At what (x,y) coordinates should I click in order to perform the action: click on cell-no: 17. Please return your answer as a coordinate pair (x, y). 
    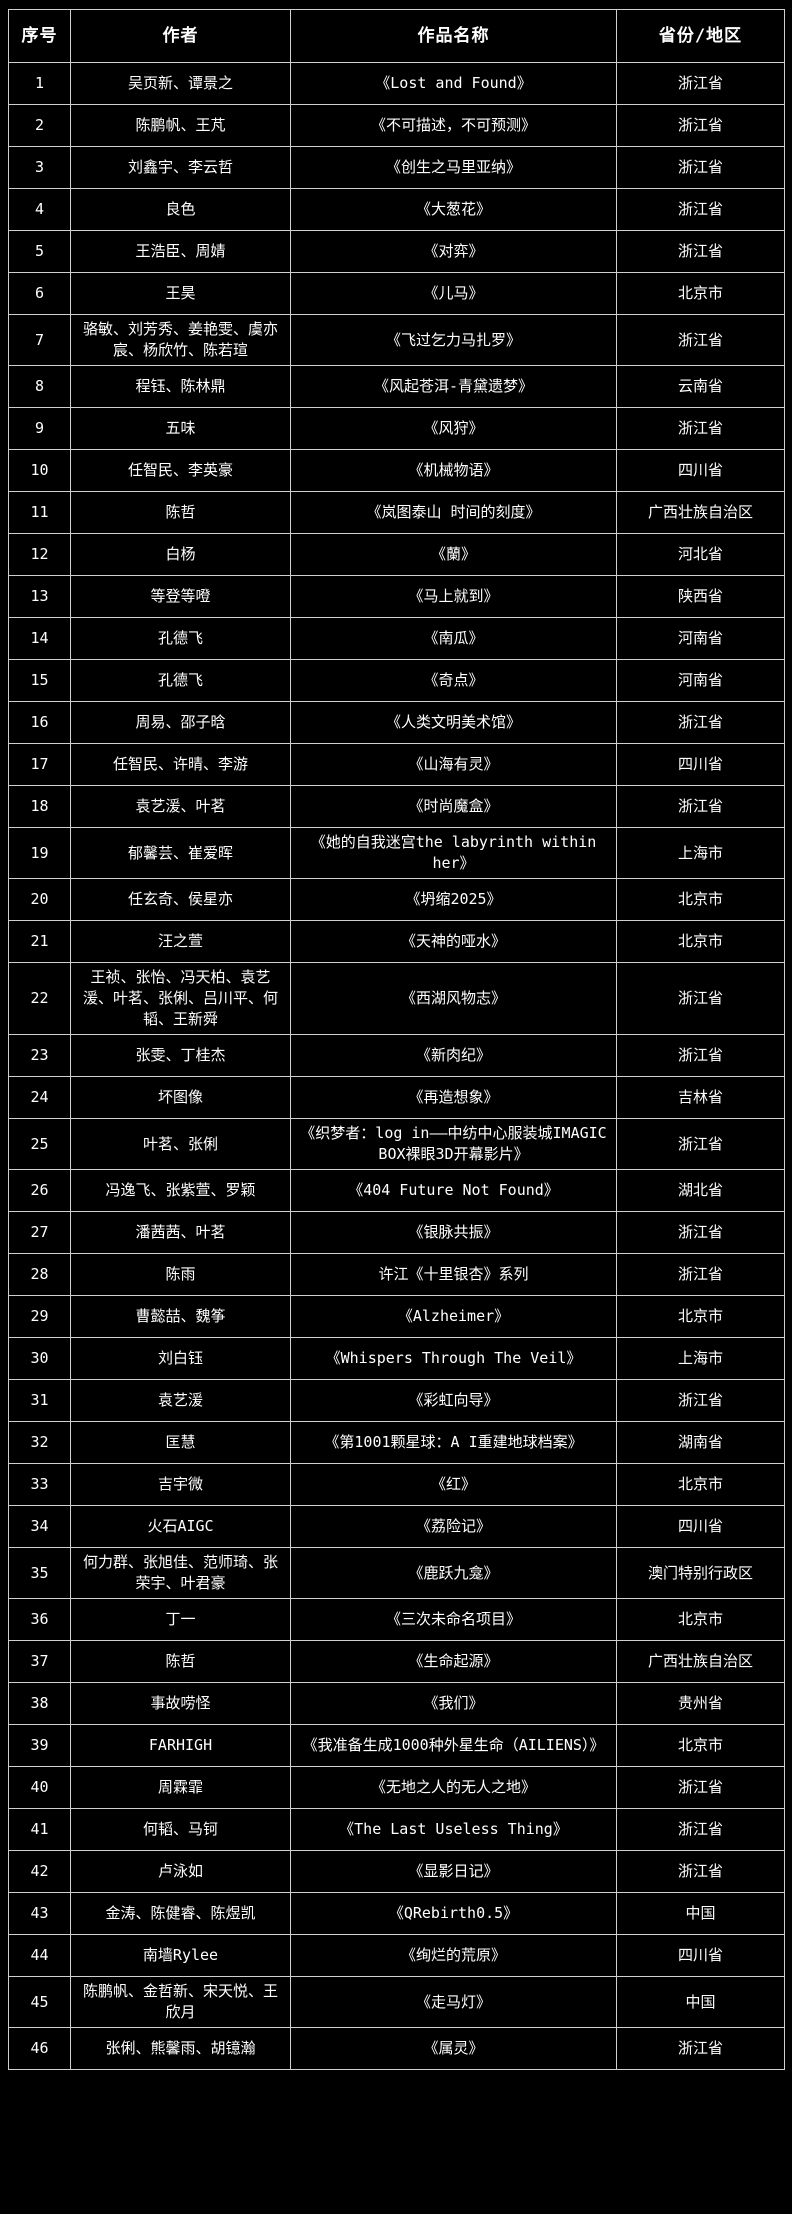
    Looking at the image, I should click on (39, 764).